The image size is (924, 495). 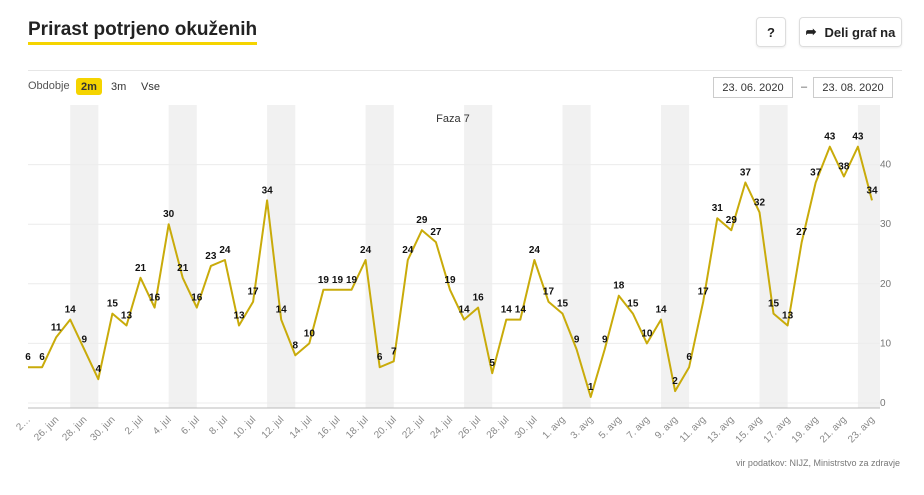 What do you see at coordinates (760, 202) in the screenshot?
I see `data-label: 32` at bounding box center [760, 202].